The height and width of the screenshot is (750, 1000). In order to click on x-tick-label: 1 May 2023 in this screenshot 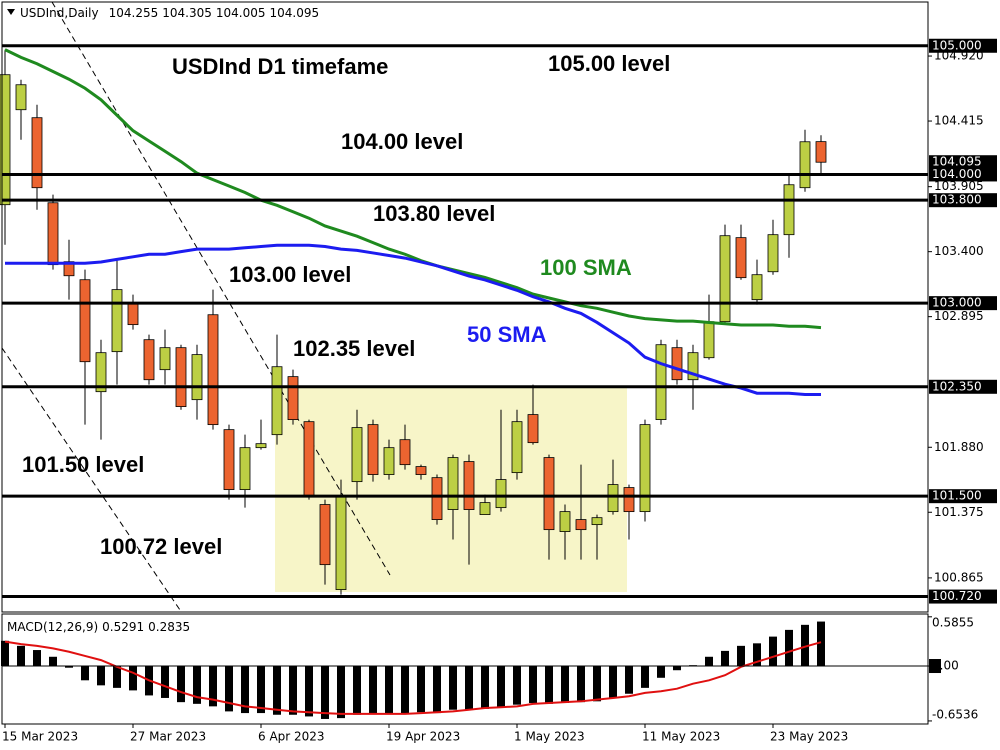, I will do `click(549, 737)`.